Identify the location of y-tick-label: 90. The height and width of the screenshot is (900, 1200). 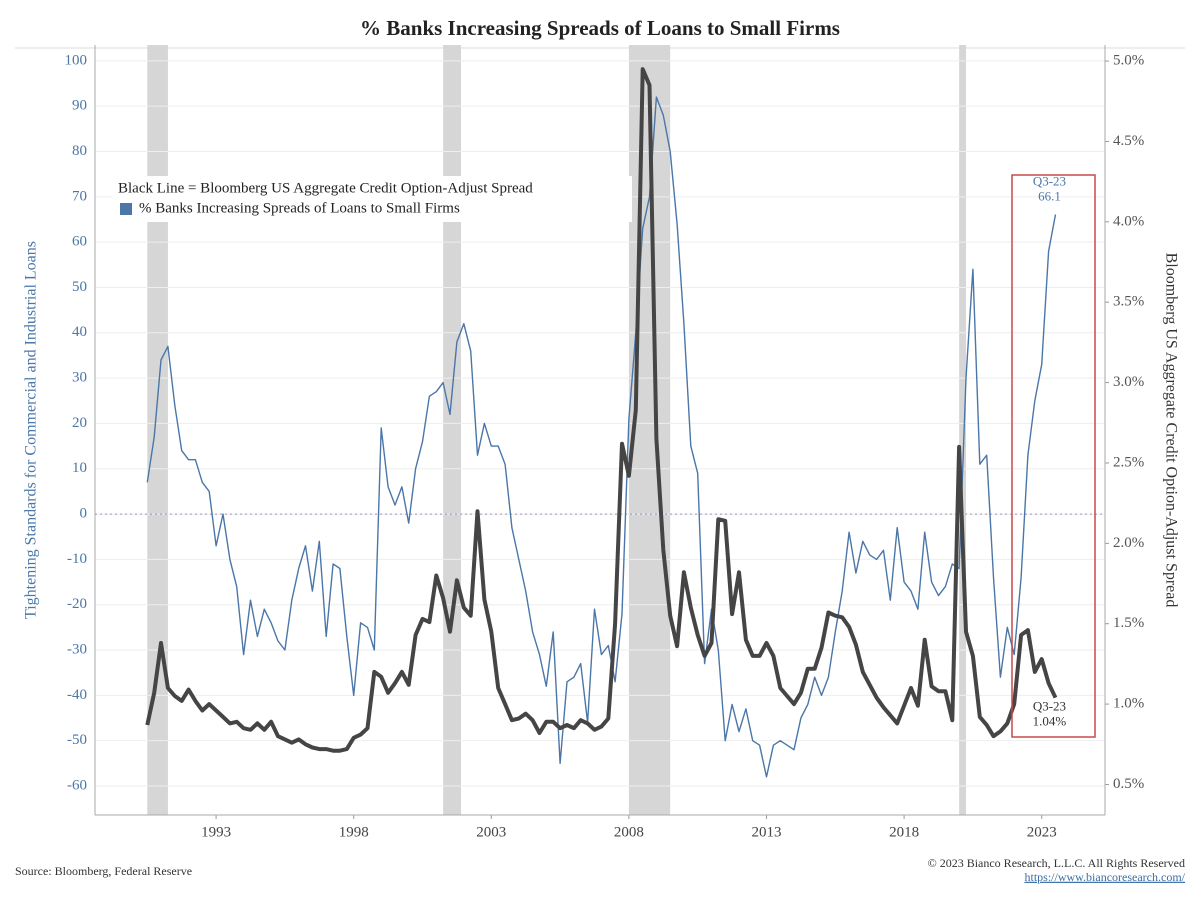
(79, 106).